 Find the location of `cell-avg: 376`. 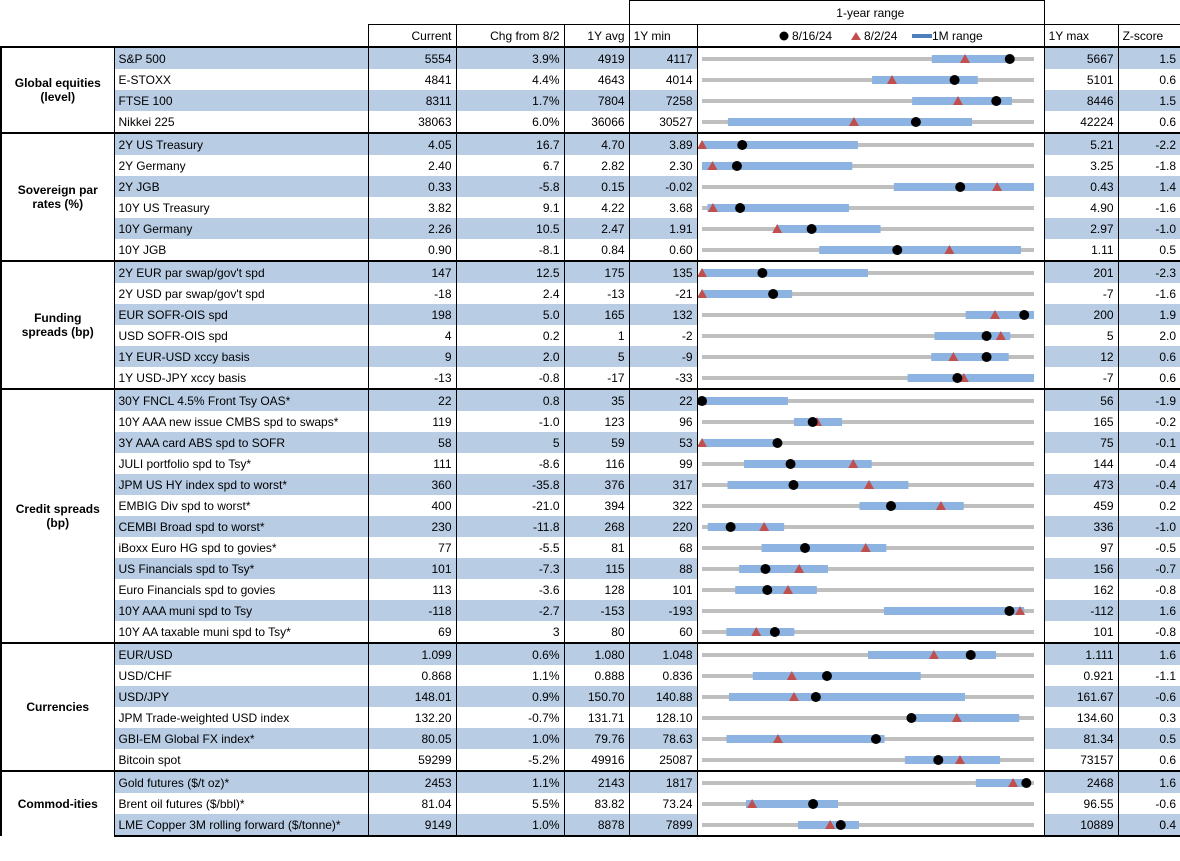

cell-avg: 376 is located at coordinates (596, 484).